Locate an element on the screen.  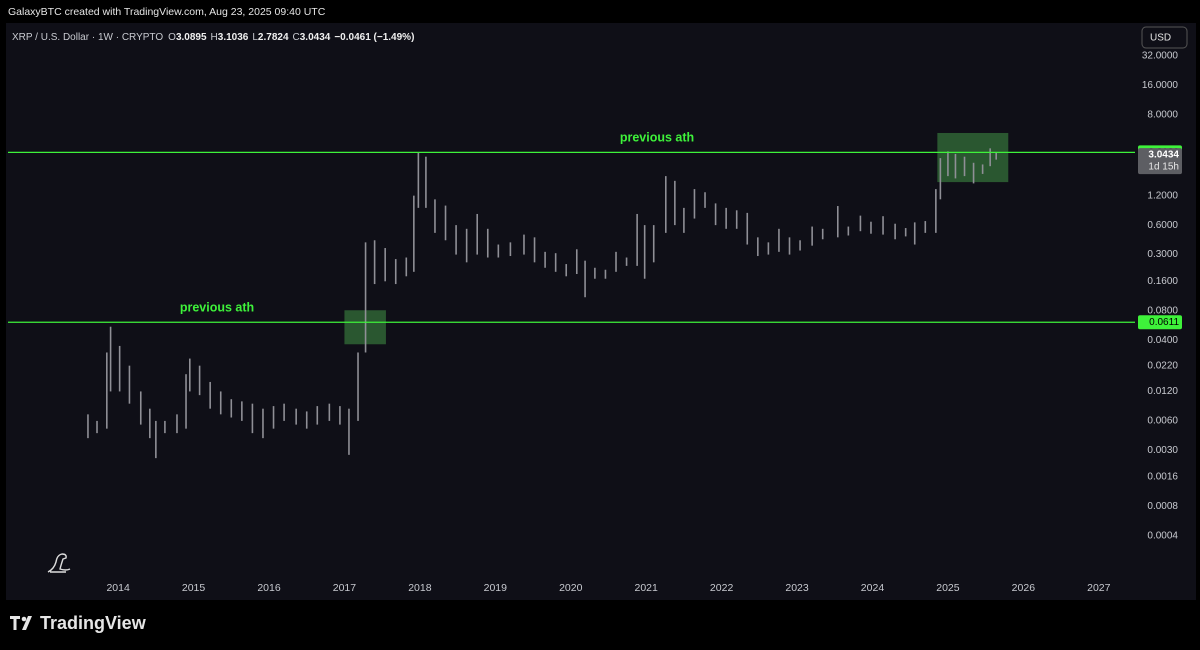
y-tick-label: 0.6000 is located at coordinates (1162, 225).